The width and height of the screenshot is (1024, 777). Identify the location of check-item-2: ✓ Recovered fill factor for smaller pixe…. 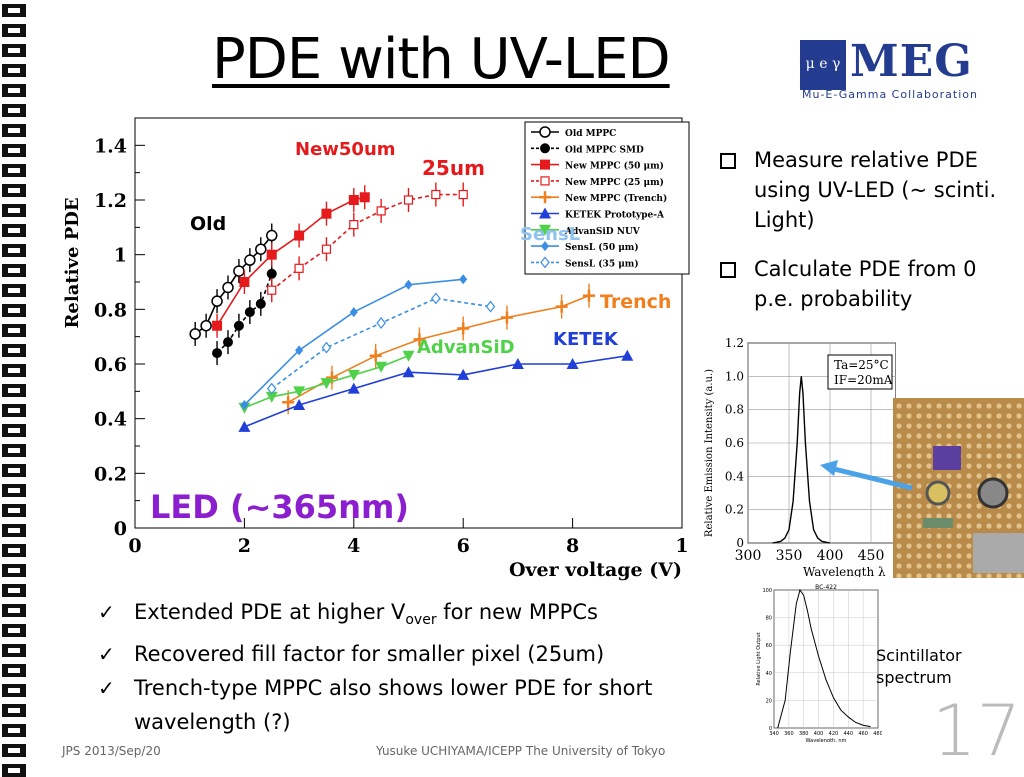
(406, 654).